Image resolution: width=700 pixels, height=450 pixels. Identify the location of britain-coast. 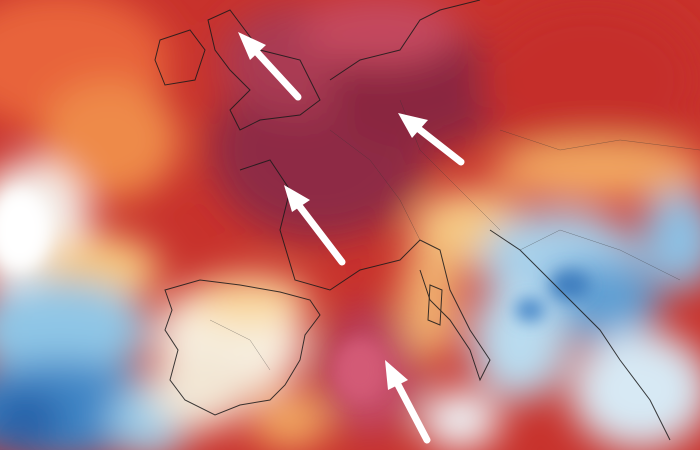
(264, 70).